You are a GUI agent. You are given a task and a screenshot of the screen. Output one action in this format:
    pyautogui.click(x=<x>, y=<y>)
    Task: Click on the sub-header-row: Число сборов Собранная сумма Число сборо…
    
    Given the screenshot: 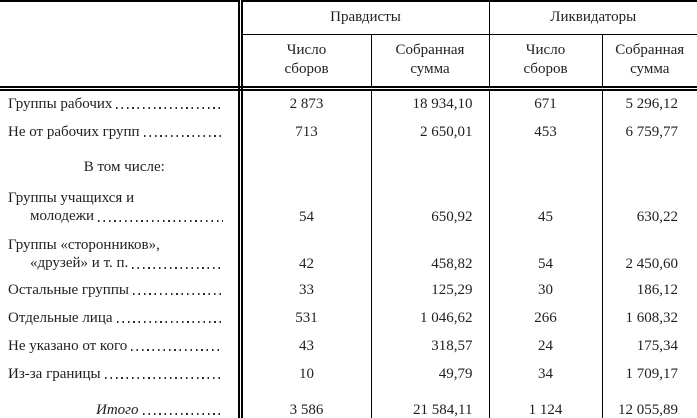 What is the action you would take?
    pyautogui.click(x=348, y=62)
    